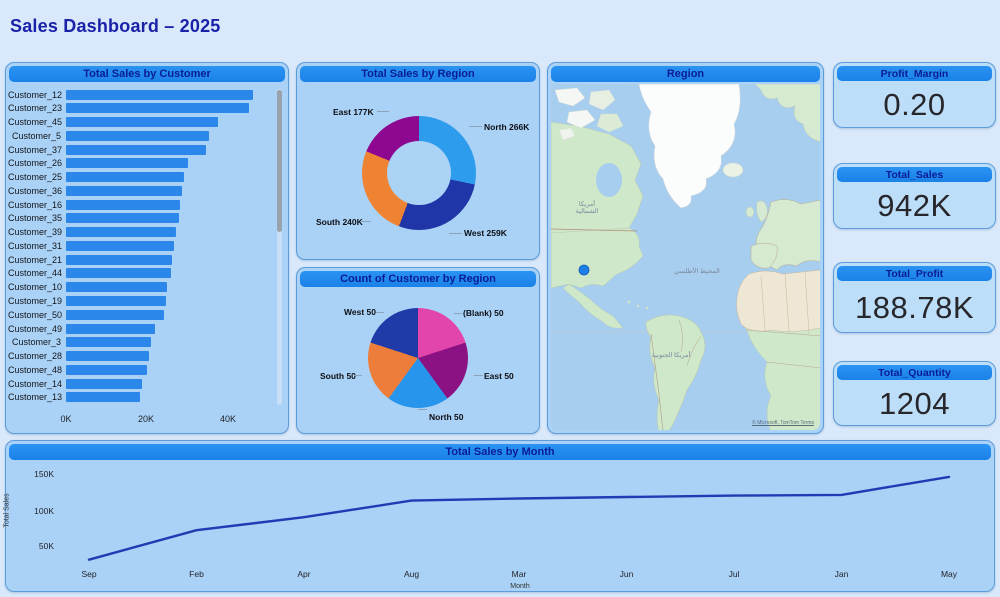  Describe the element at coordinates (697, 271) in the screenshot. I see `map-label-atlantic-ocean: المحيط الأطلسي` at that location.